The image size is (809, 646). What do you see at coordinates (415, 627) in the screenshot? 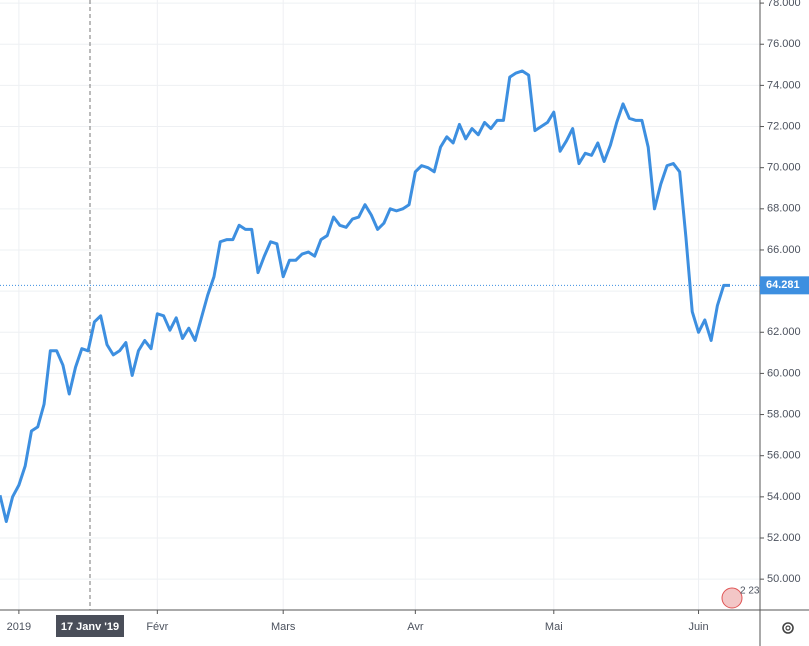
I see `x-tick-label: Avr` at bounding box center [415, 627].